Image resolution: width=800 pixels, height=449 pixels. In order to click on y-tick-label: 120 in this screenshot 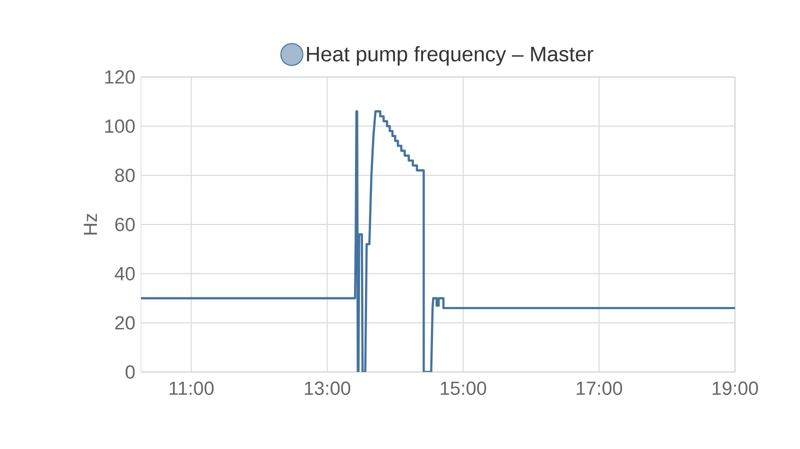, I will do `click(120, 77)`.